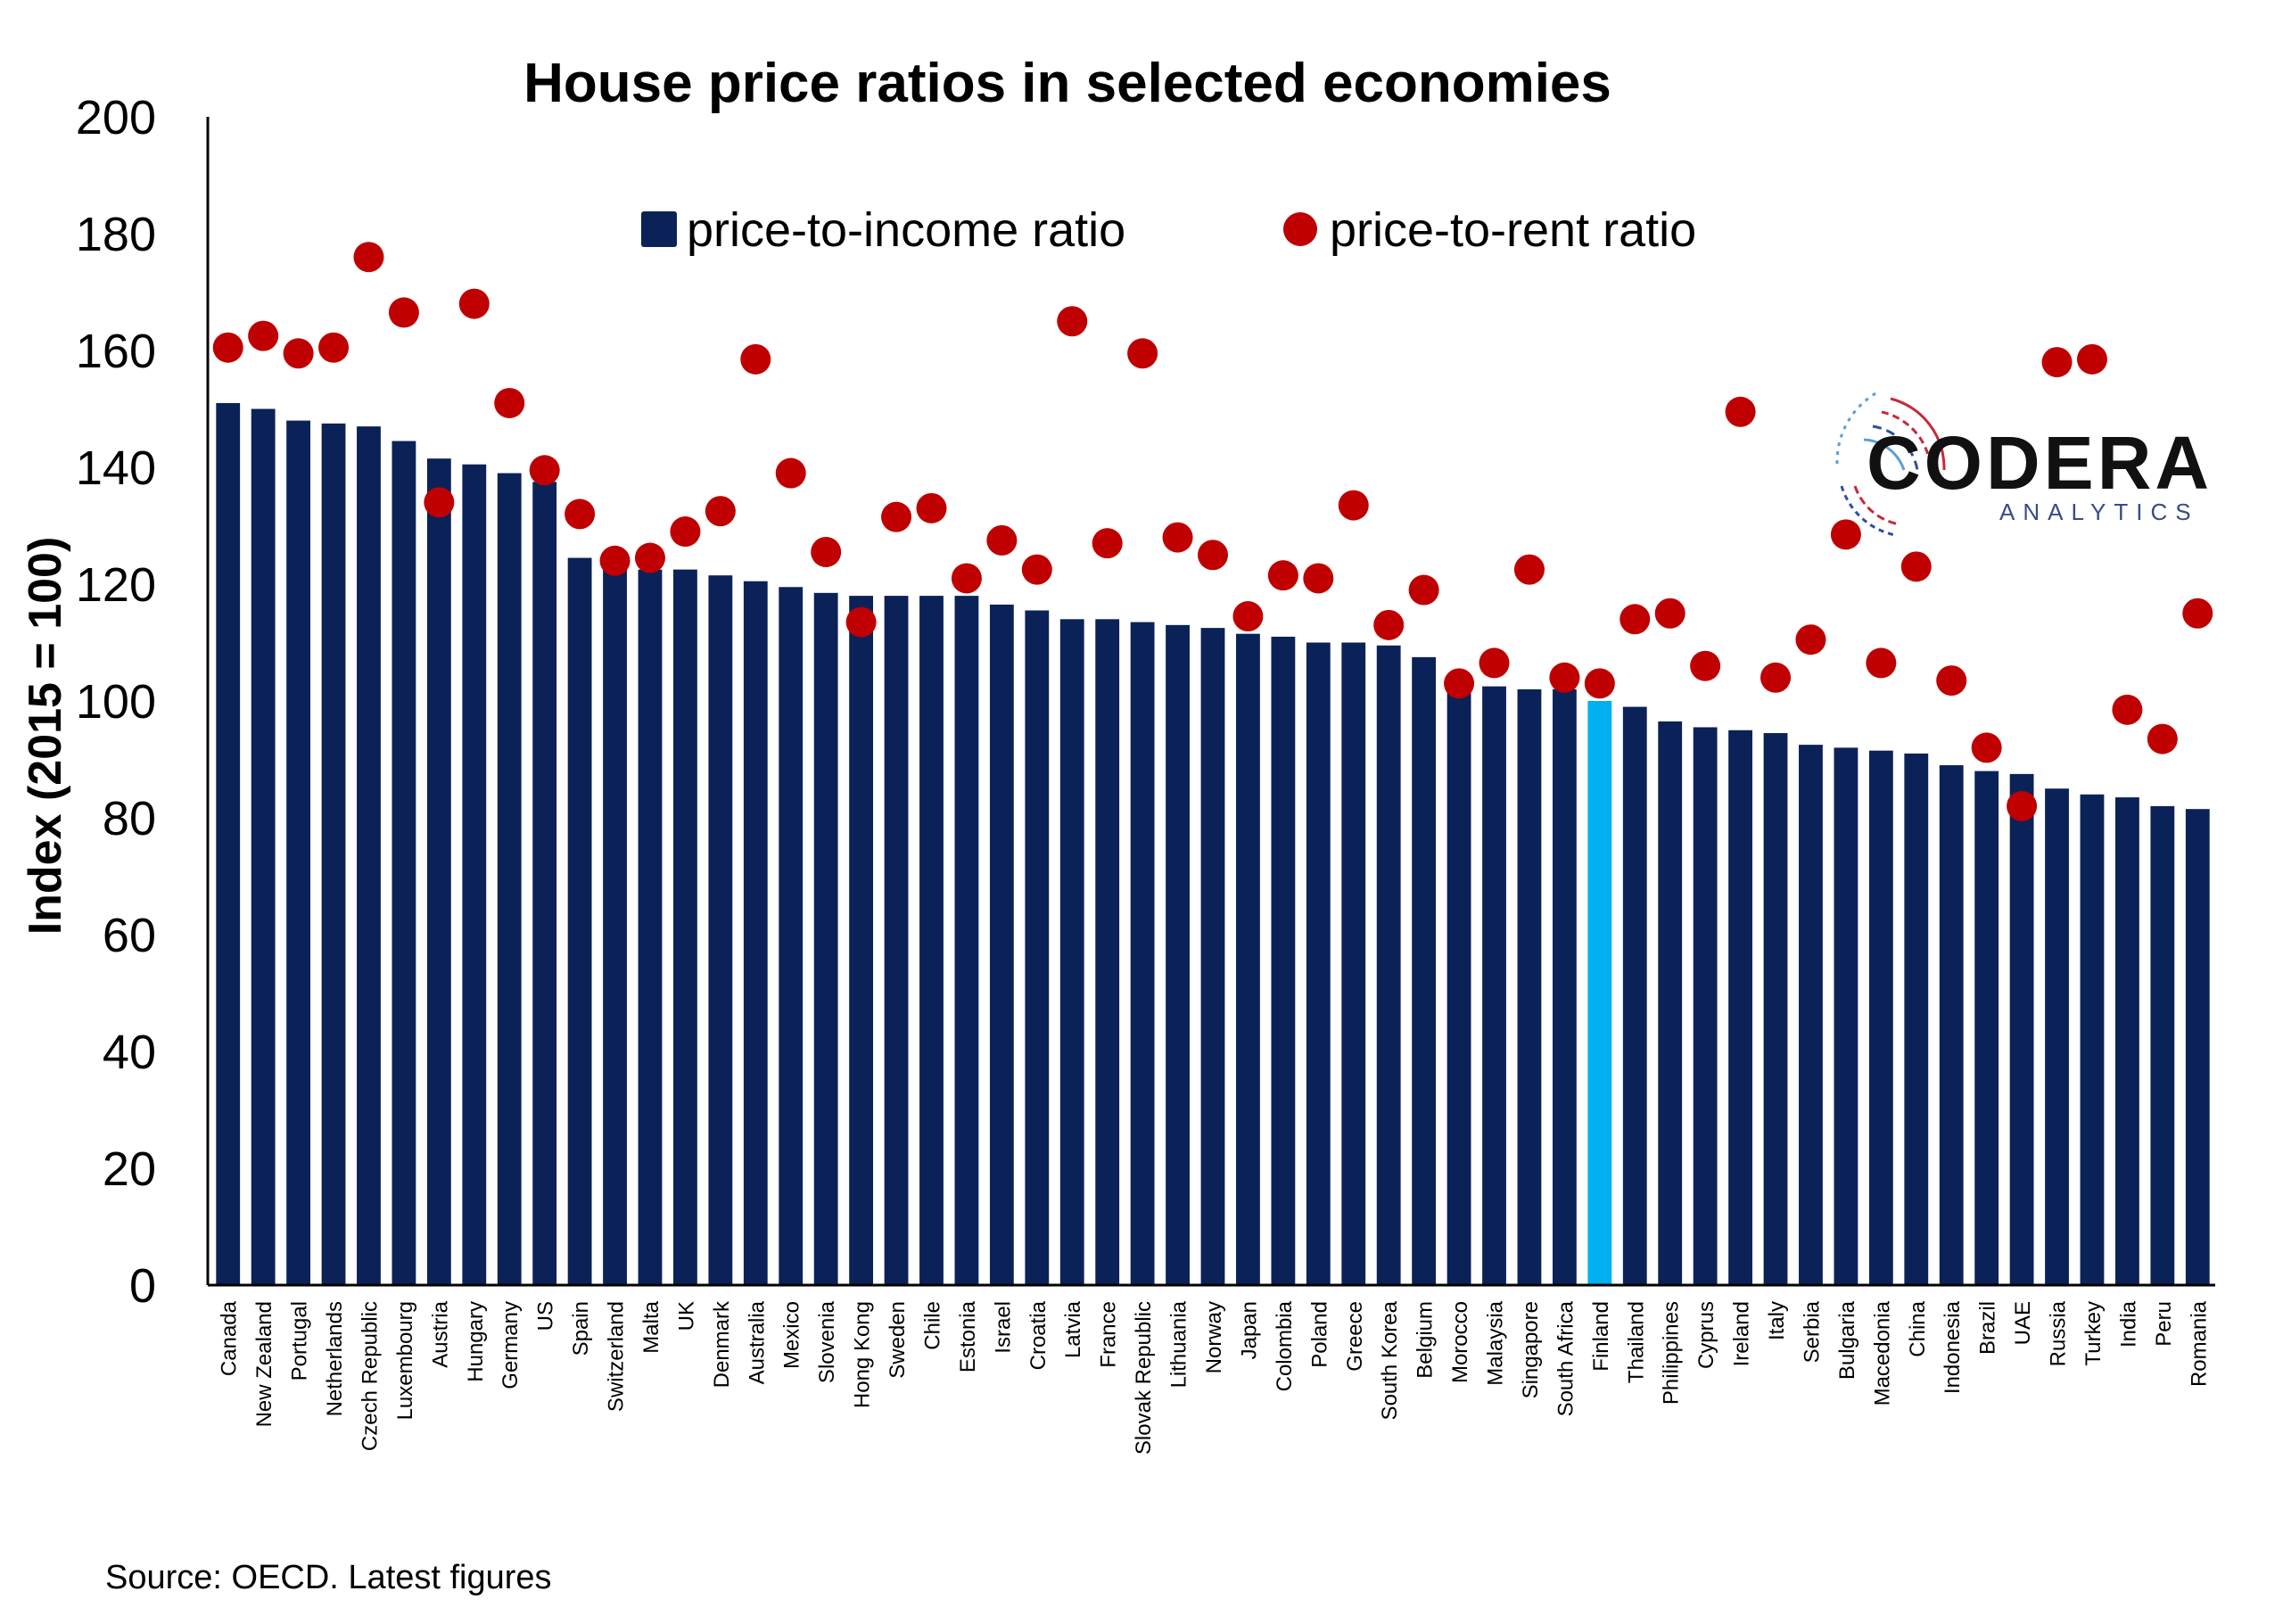 This screenshot has height=1624, width=2283. I want to click on y-tick-label: 180, so click(116, 234).